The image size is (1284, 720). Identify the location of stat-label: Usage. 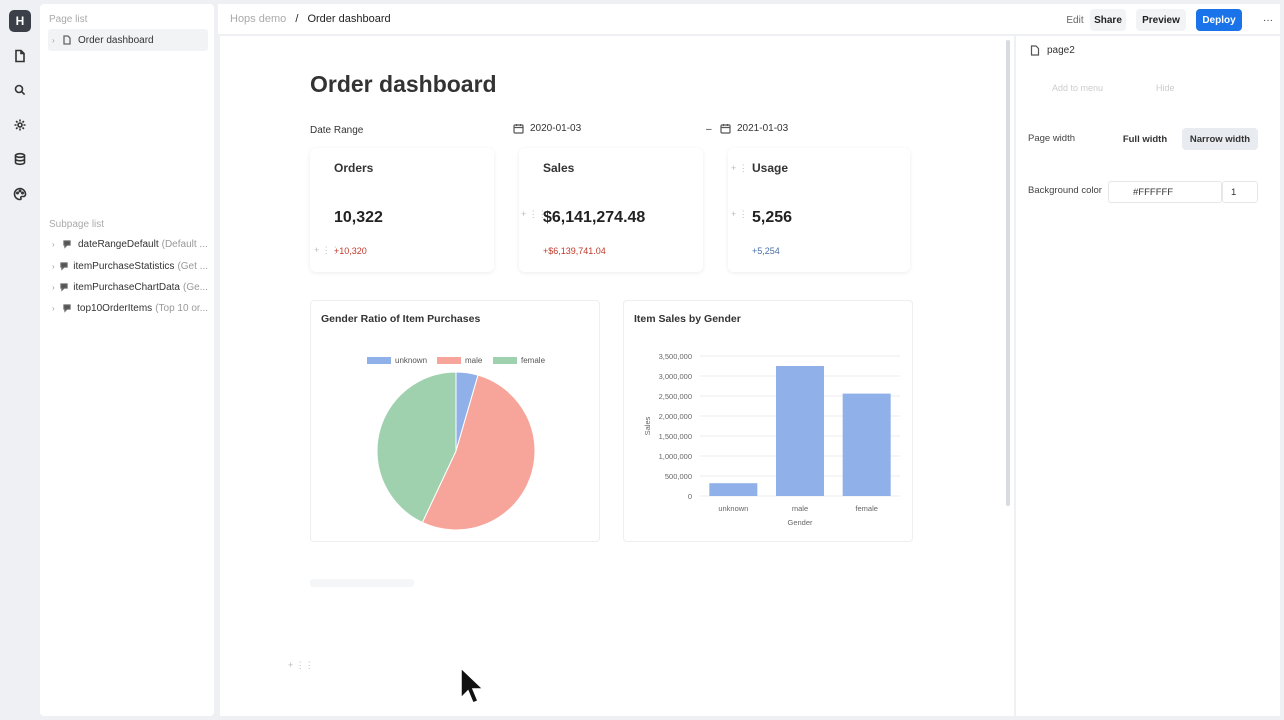
(770, 168).